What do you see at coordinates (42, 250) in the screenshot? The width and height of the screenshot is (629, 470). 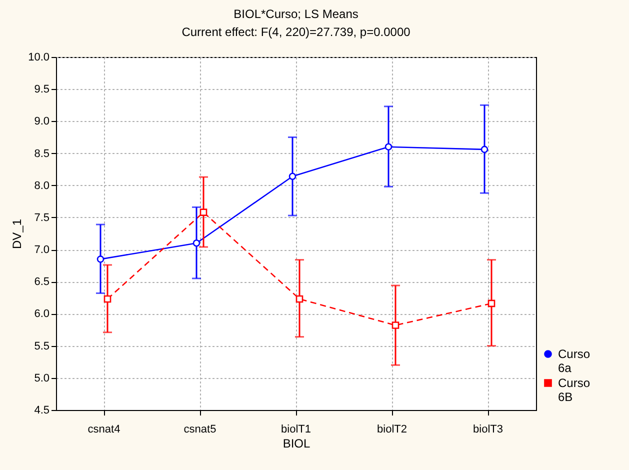 I see `y-tick-label: 7.0` at bounding box center [42, 250].